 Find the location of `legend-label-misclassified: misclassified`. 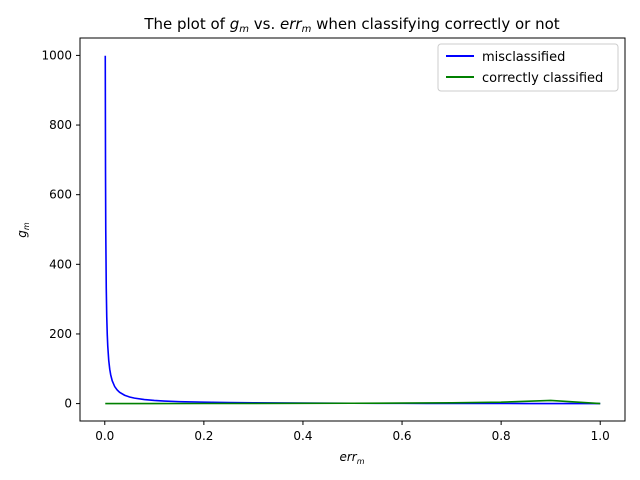

legend-label-misclassified: misclassified is located at coordinates (523, 57).